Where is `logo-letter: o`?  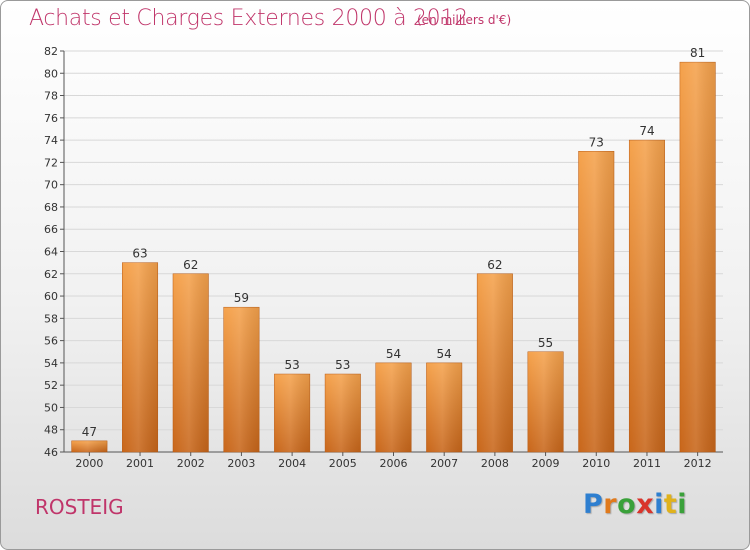 logo-letter: o is located at coordinates (627, 504).